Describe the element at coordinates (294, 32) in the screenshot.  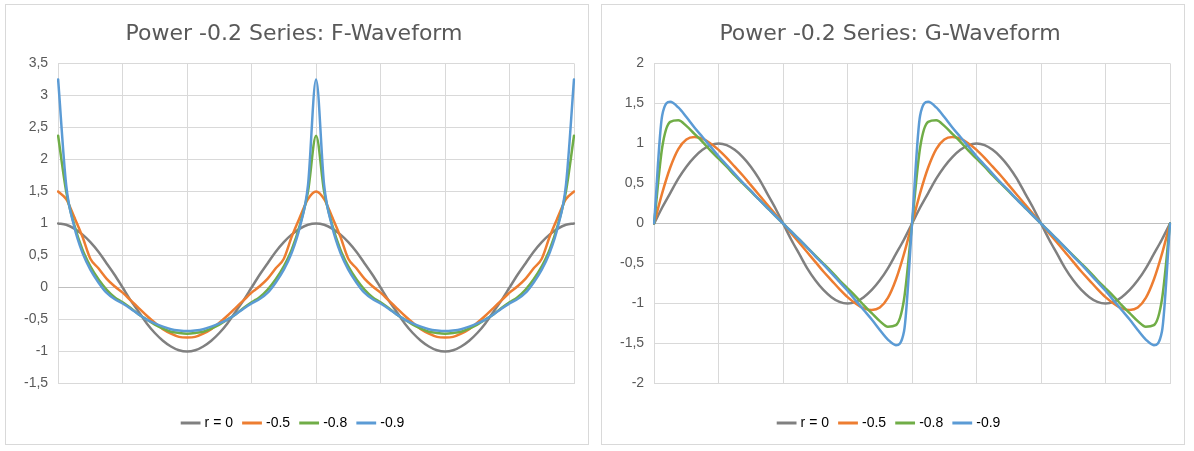
I see `chart-title: Power -0.2 Series: F-Waveform` at that location.